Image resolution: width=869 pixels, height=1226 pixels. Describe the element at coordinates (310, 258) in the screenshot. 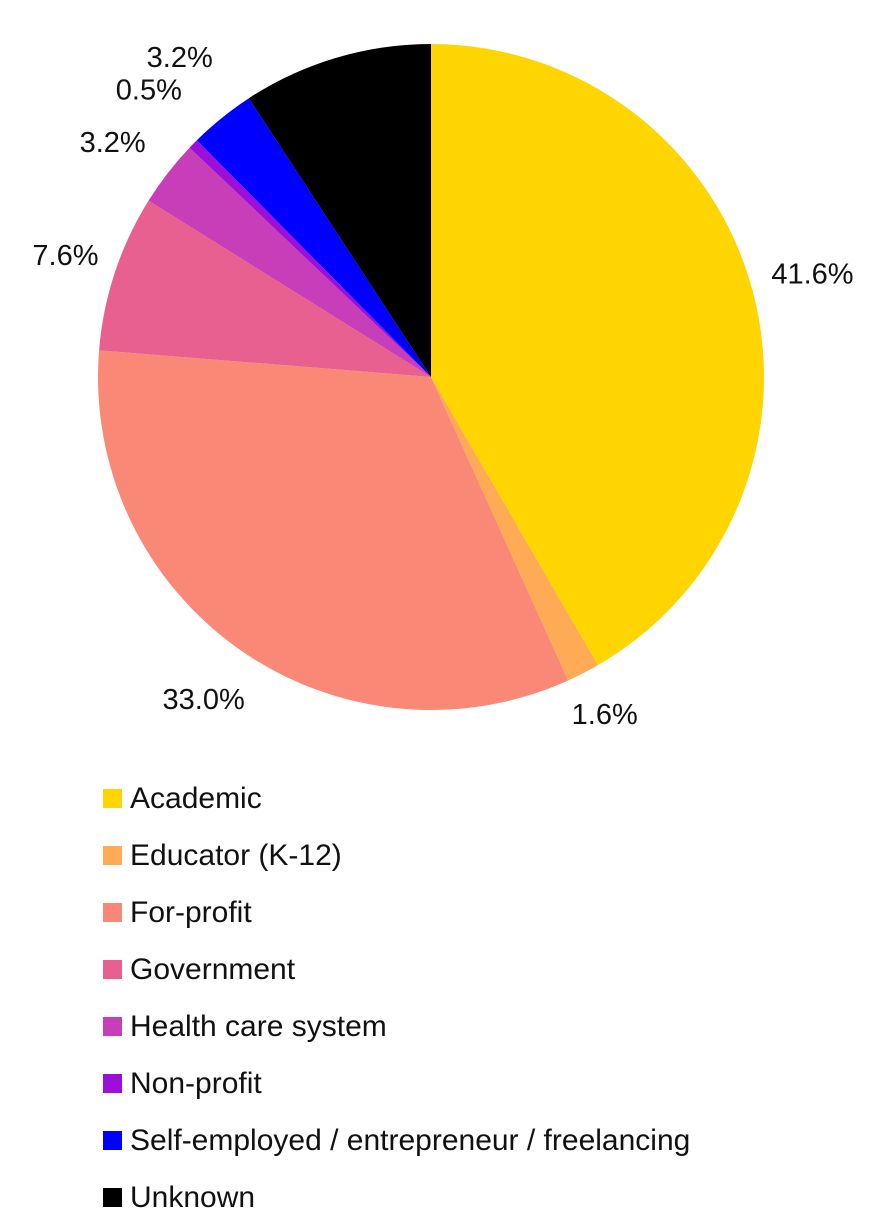

I see `pie-slice-non-profit` at that location.